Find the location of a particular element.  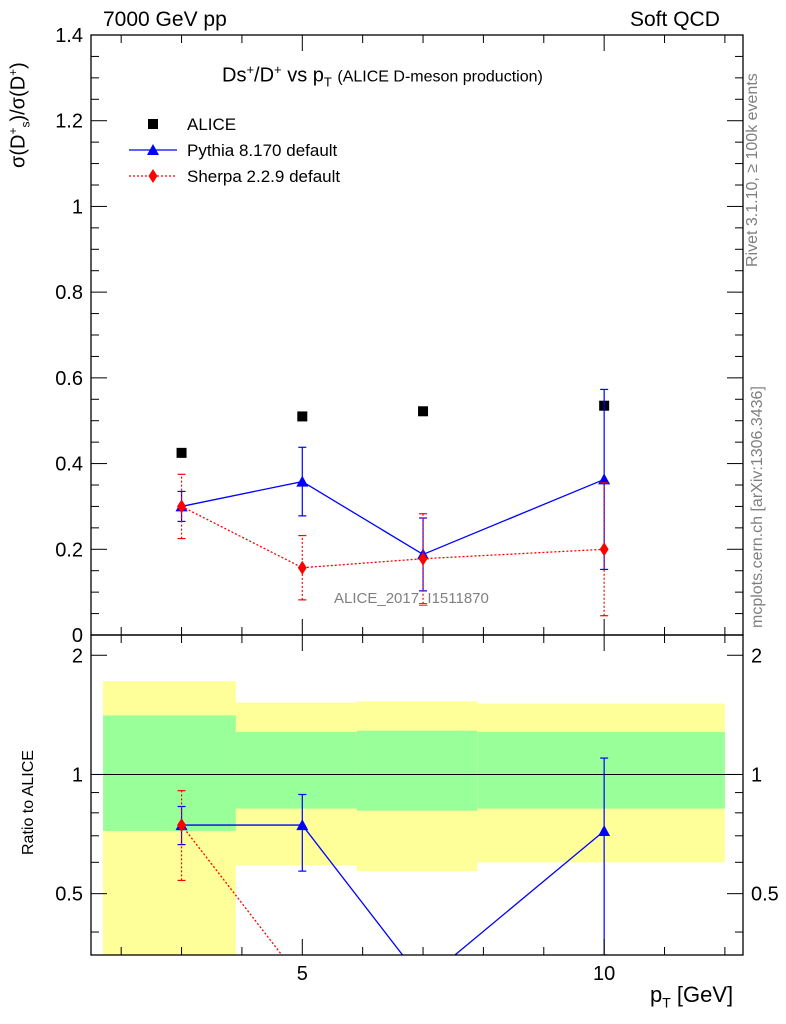

x-tick-label: 10 is located at coordinates (604, 974).